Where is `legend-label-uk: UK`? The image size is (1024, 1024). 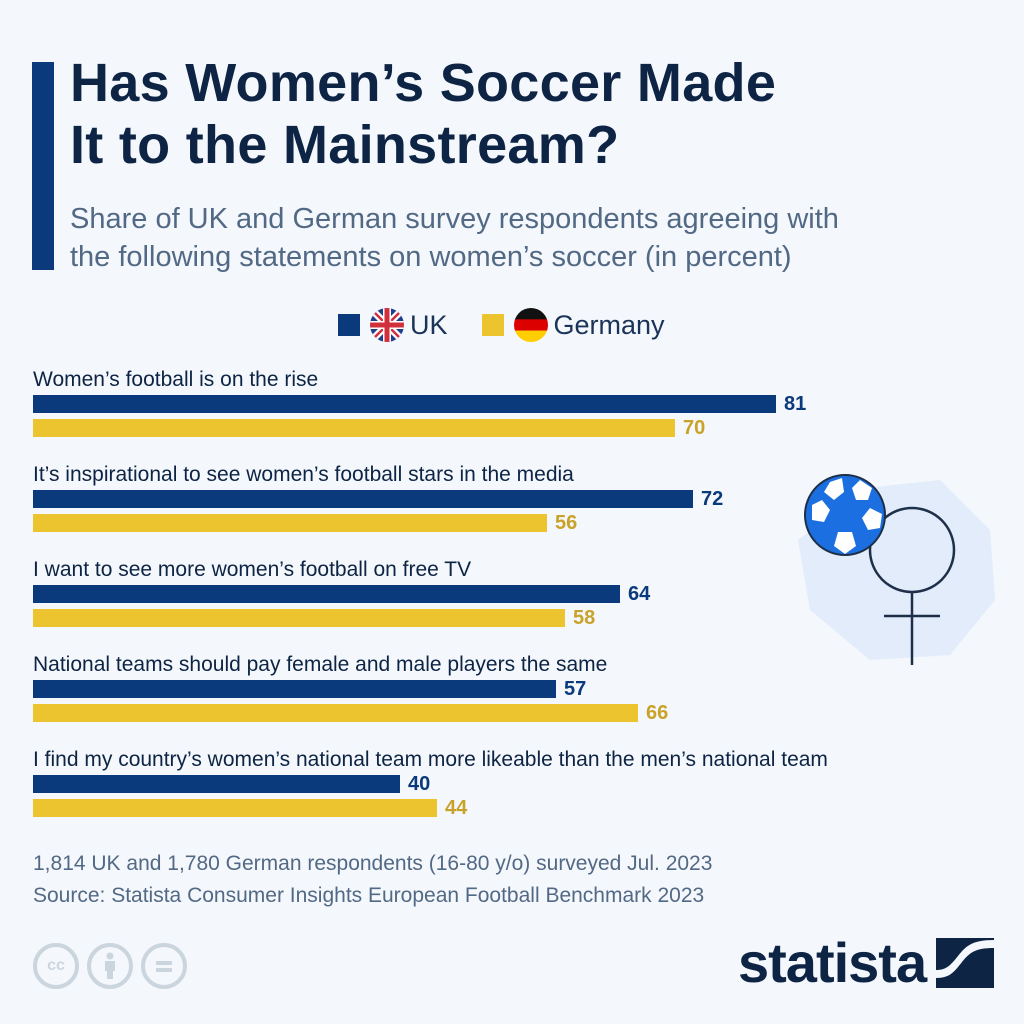
legend-label-uk: UK is located at coordinates (429, 324).